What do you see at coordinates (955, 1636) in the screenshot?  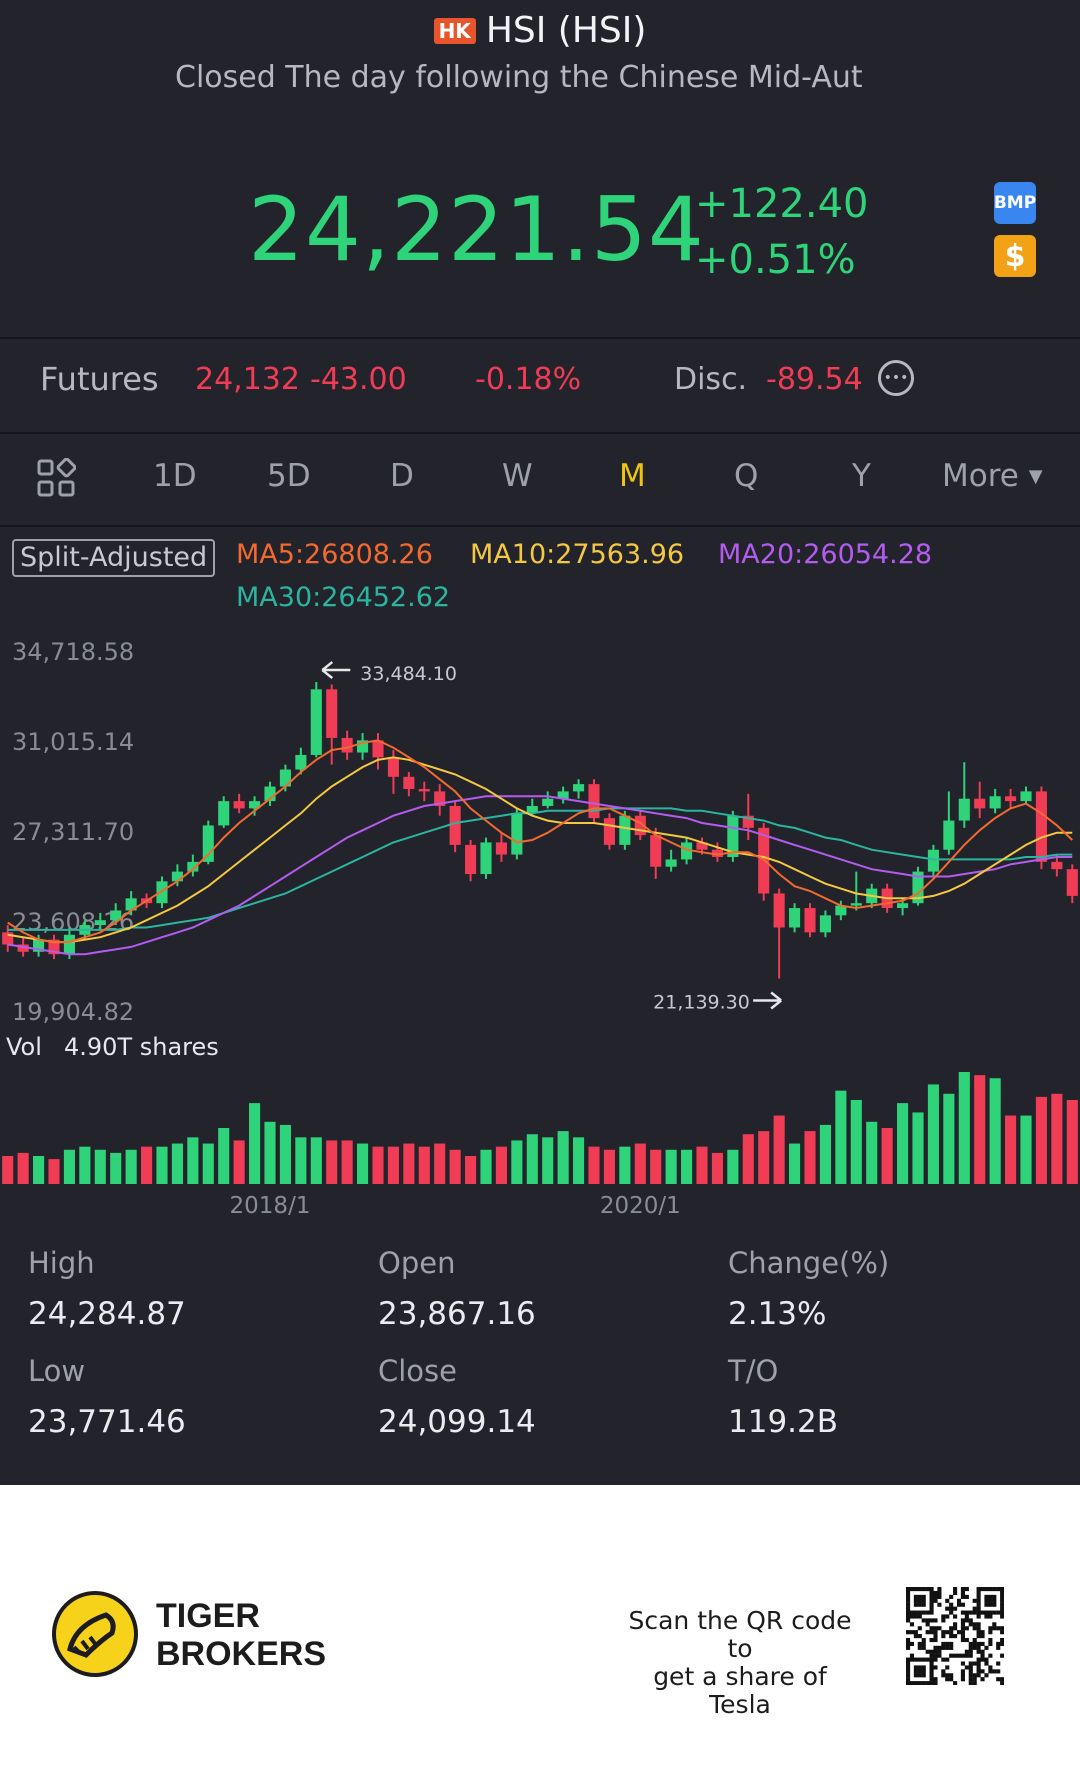 I see `qr-code-icon` at bounding box center [955, 1636].